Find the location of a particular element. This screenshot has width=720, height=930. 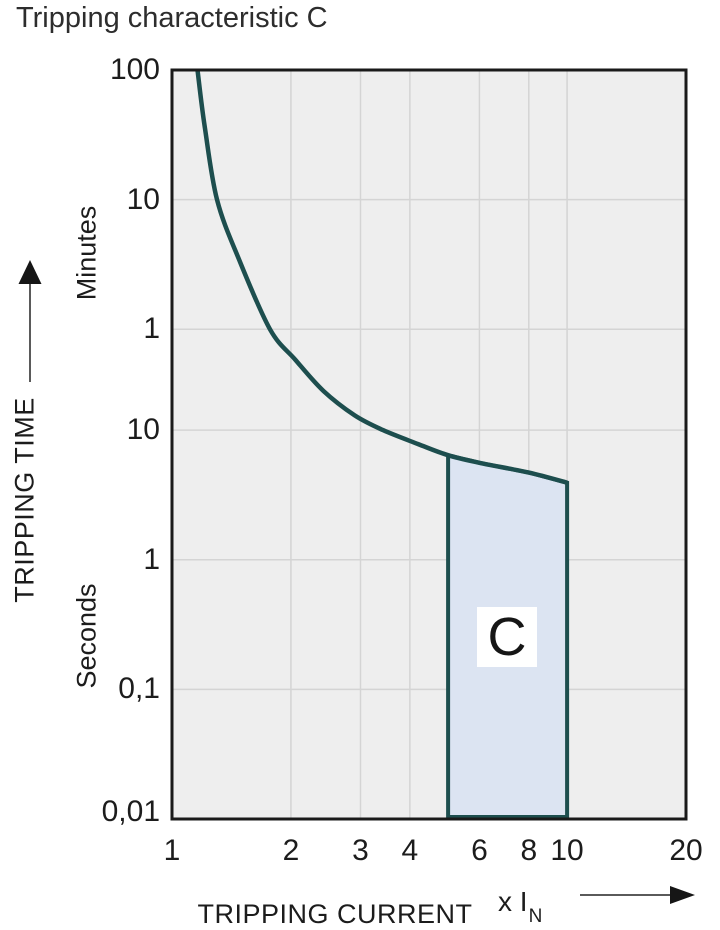

x-tick-label: 20 is located at coordinates (686, 850).